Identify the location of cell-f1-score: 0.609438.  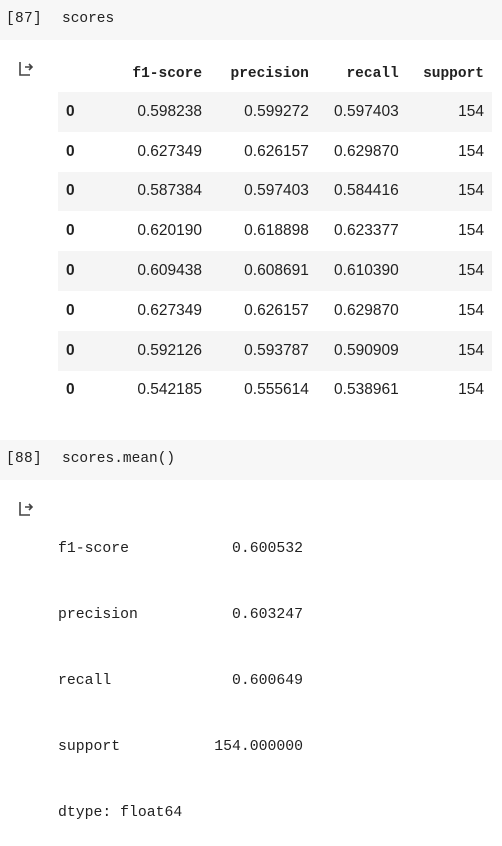
(162, 271).